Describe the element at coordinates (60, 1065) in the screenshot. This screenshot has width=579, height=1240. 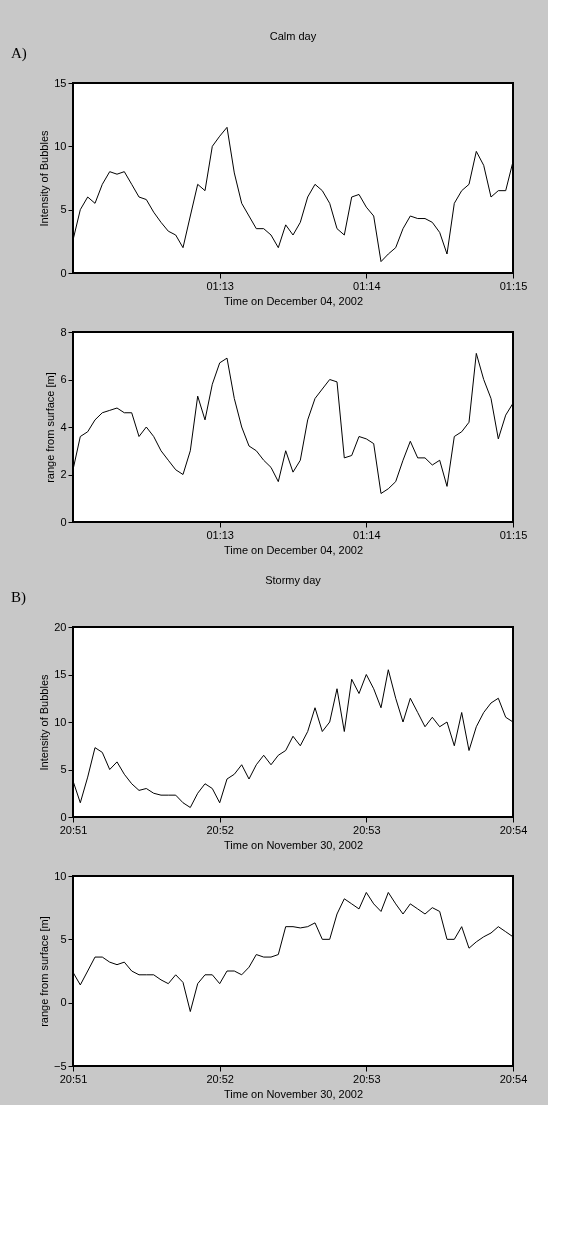
I see `y-tick-label: −5` at that location.